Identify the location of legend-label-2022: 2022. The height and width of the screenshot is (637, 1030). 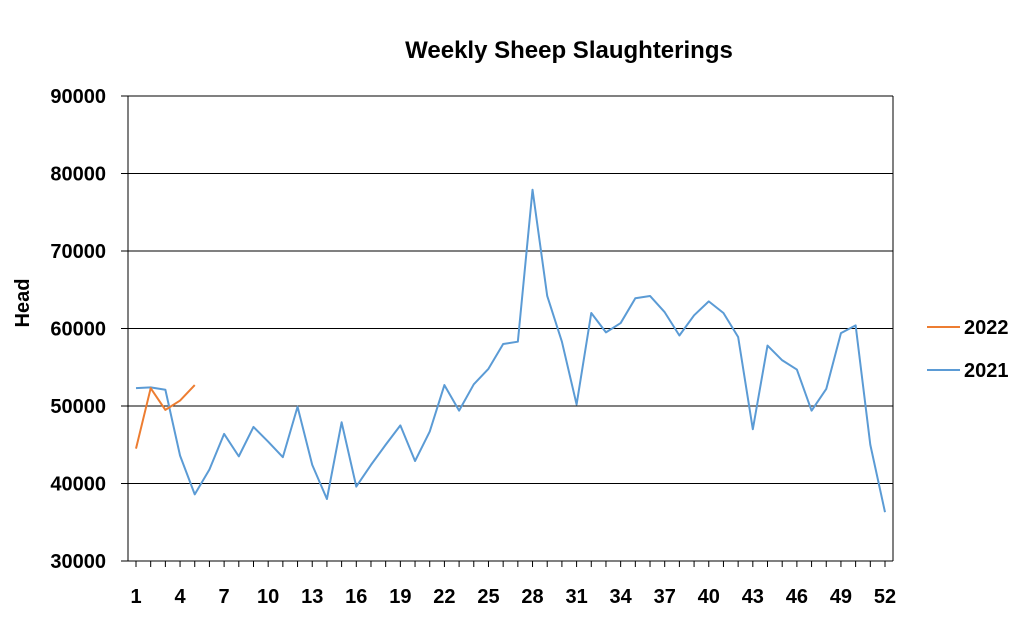
(986, 328).